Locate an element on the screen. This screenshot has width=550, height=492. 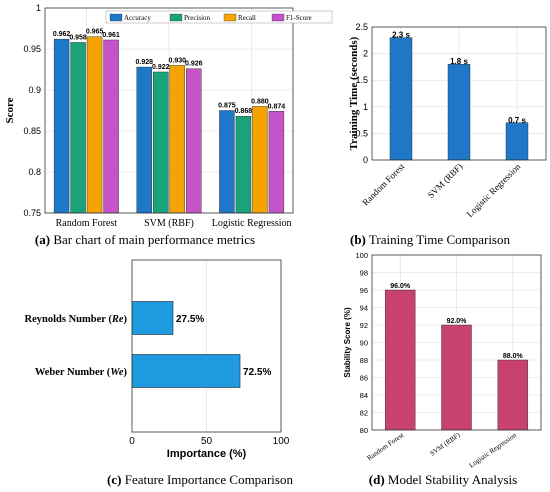
x-tick-label: 100 is located at coordinates (281, 441).